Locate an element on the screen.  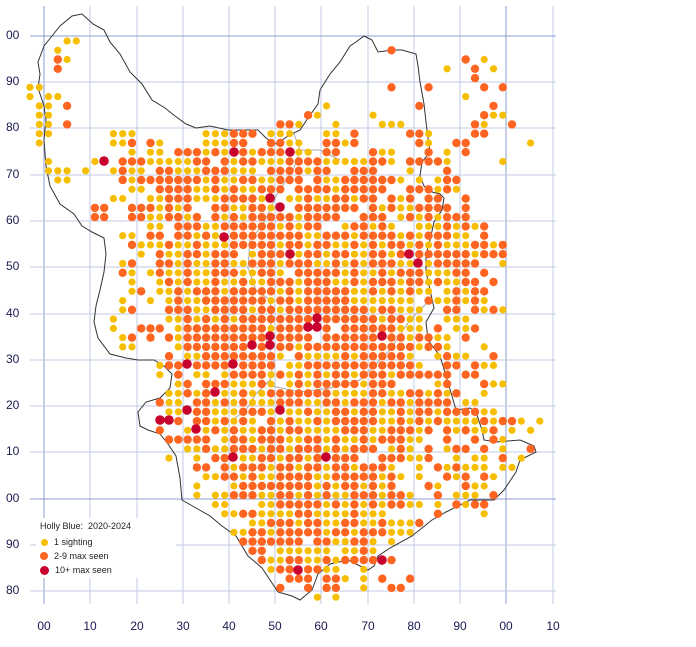
y-tick-label: 50 is located at coordinates (13, 266).